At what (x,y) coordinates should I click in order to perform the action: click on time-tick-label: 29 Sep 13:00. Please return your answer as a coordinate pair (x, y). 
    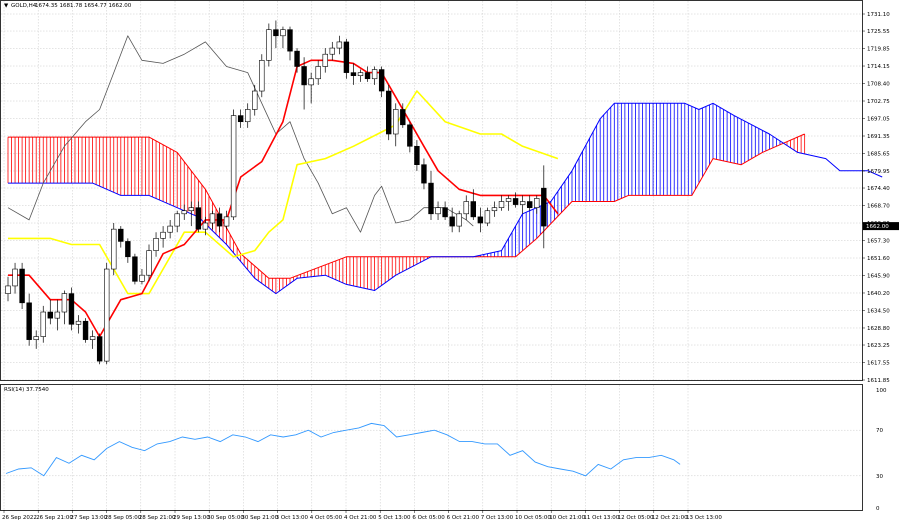
    Looking at the image, I should click on (191, 518).